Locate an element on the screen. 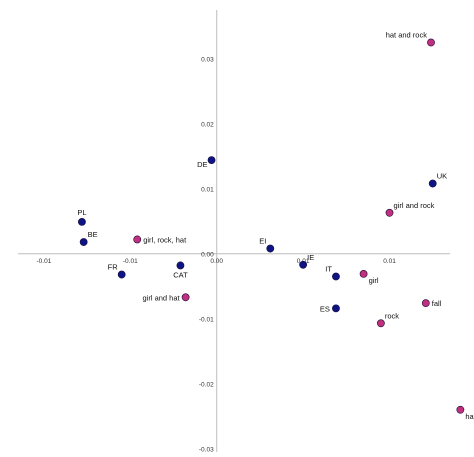 The height and width of the screenshot is (457, 474). data-label: EI is located at coordinates (262, 241).